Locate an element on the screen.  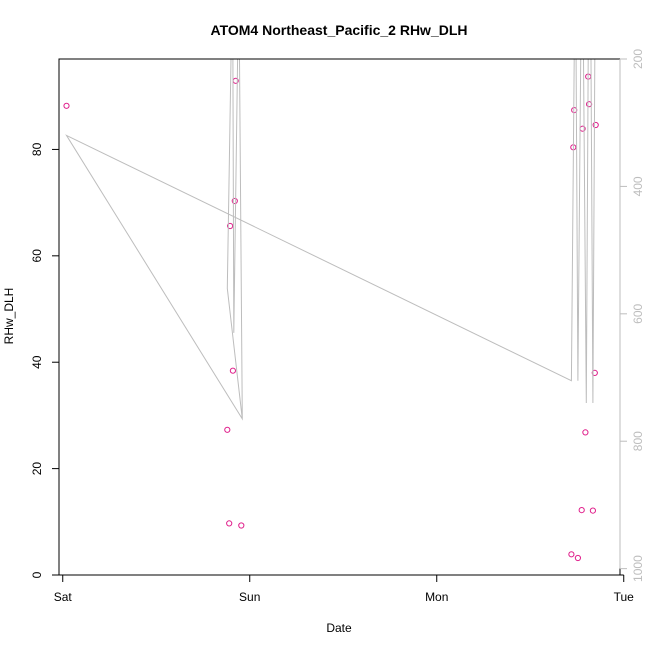
chart-title: ATOM4 Northeast_Pacific_2 RHw_DLH is located at coordinates (339, 30).